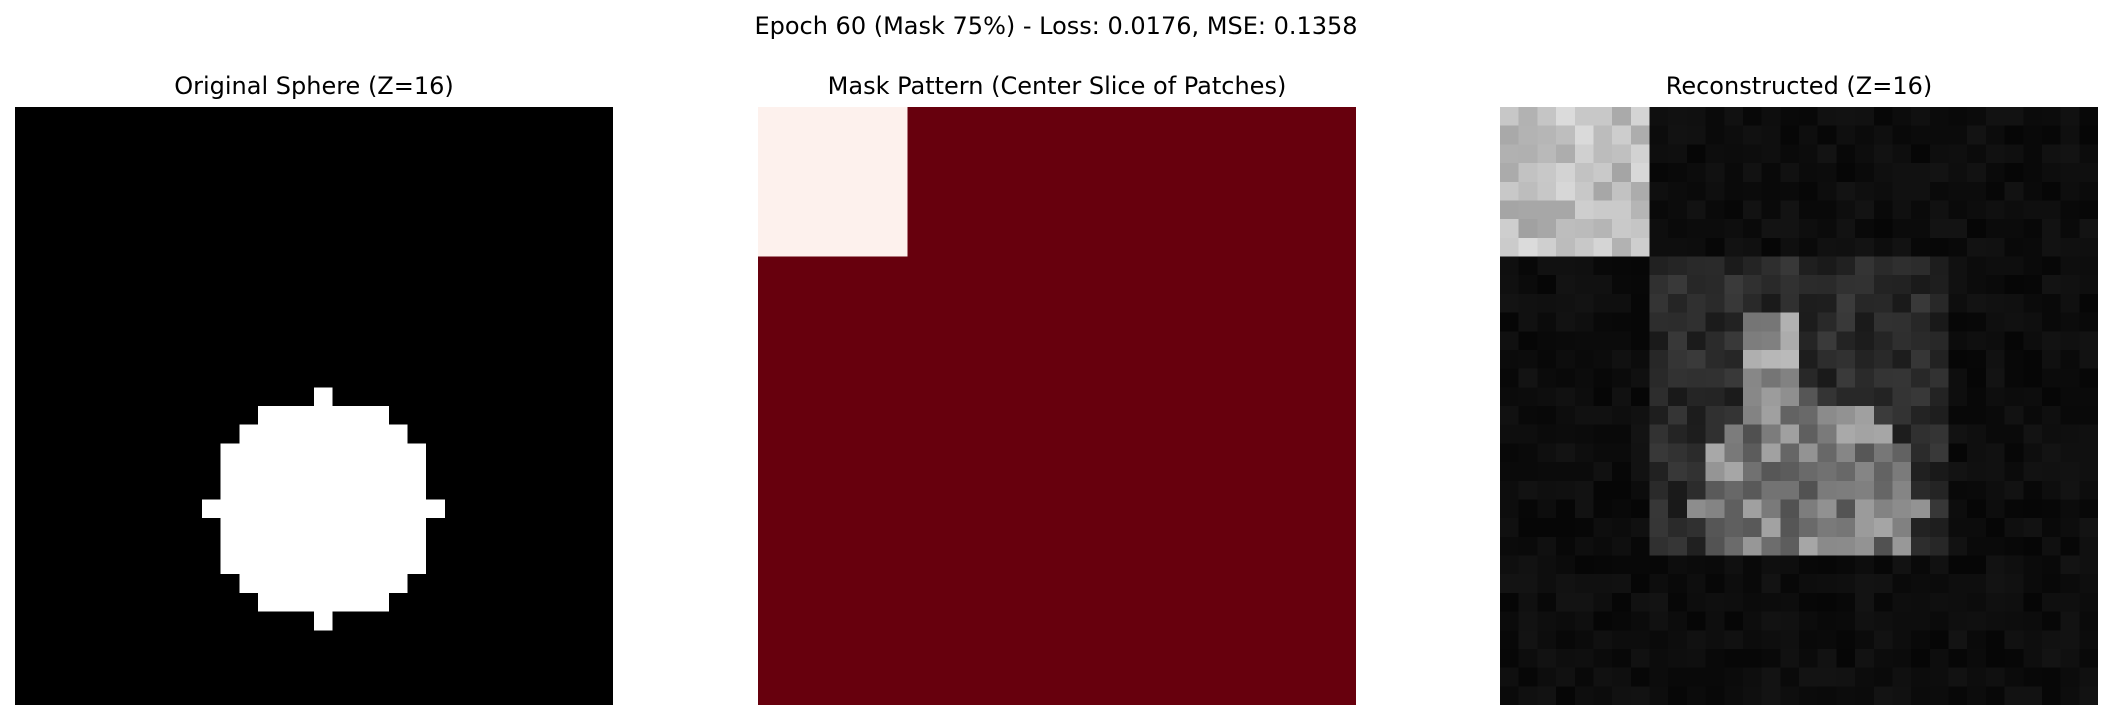 The width and height of the screenshot is (2112, 720). Describe the element at coordinates (1799, 86) in the screenshot. I see `reconstructed-title: Reconstructed (Z=16)` at that location.